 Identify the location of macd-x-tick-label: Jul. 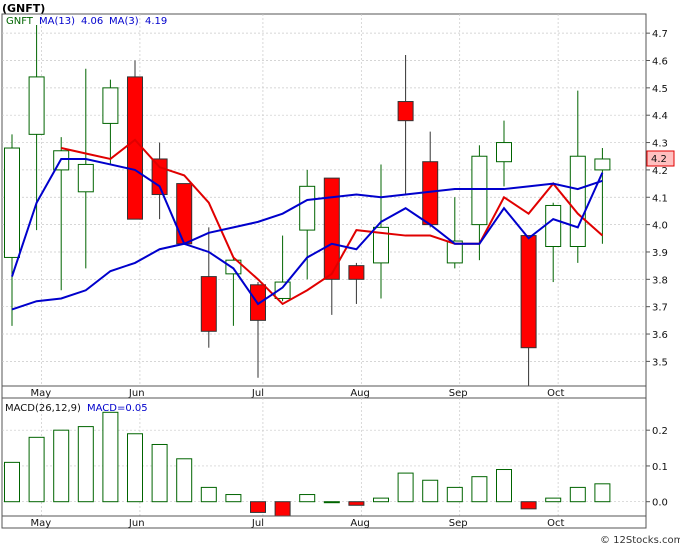
(257, 523).